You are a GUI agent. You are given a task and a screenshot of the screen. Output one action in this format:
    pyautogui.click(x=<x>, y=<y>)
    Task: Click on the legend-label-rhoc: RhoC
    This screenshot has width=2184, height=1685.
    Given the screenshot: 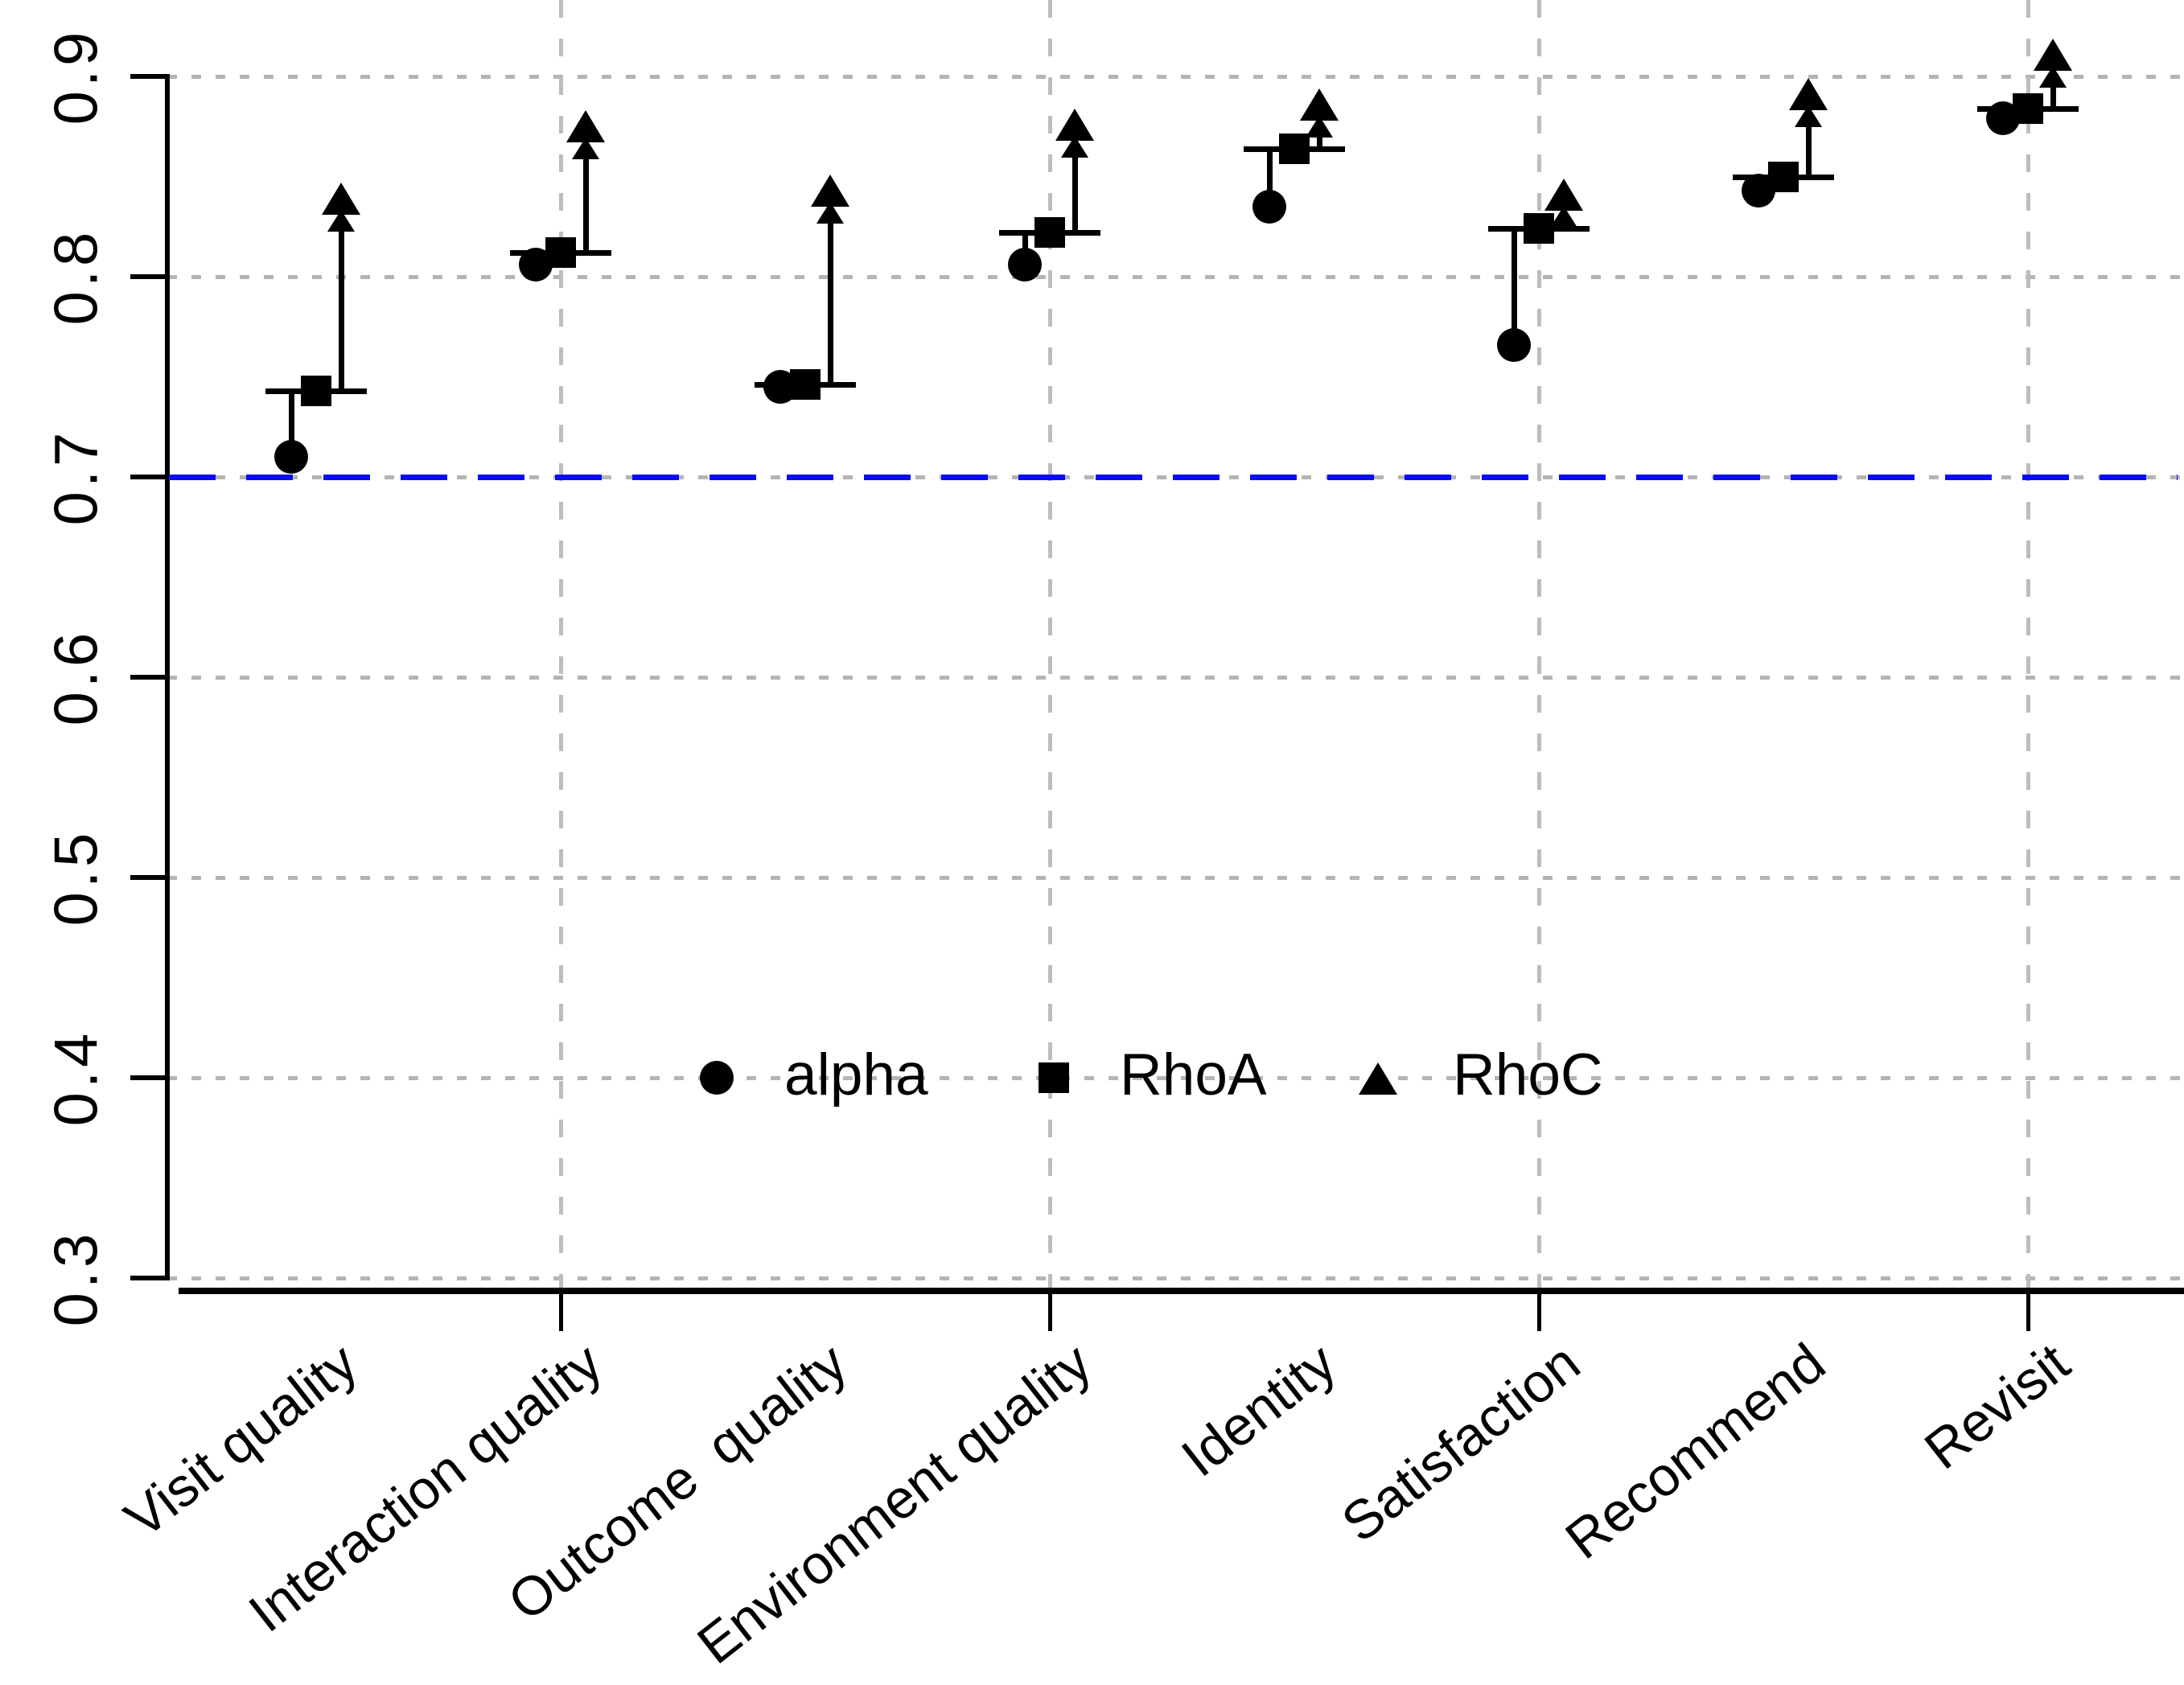 What is the action you would take?
    pyautogui.click(x=1528, y=1075)
    